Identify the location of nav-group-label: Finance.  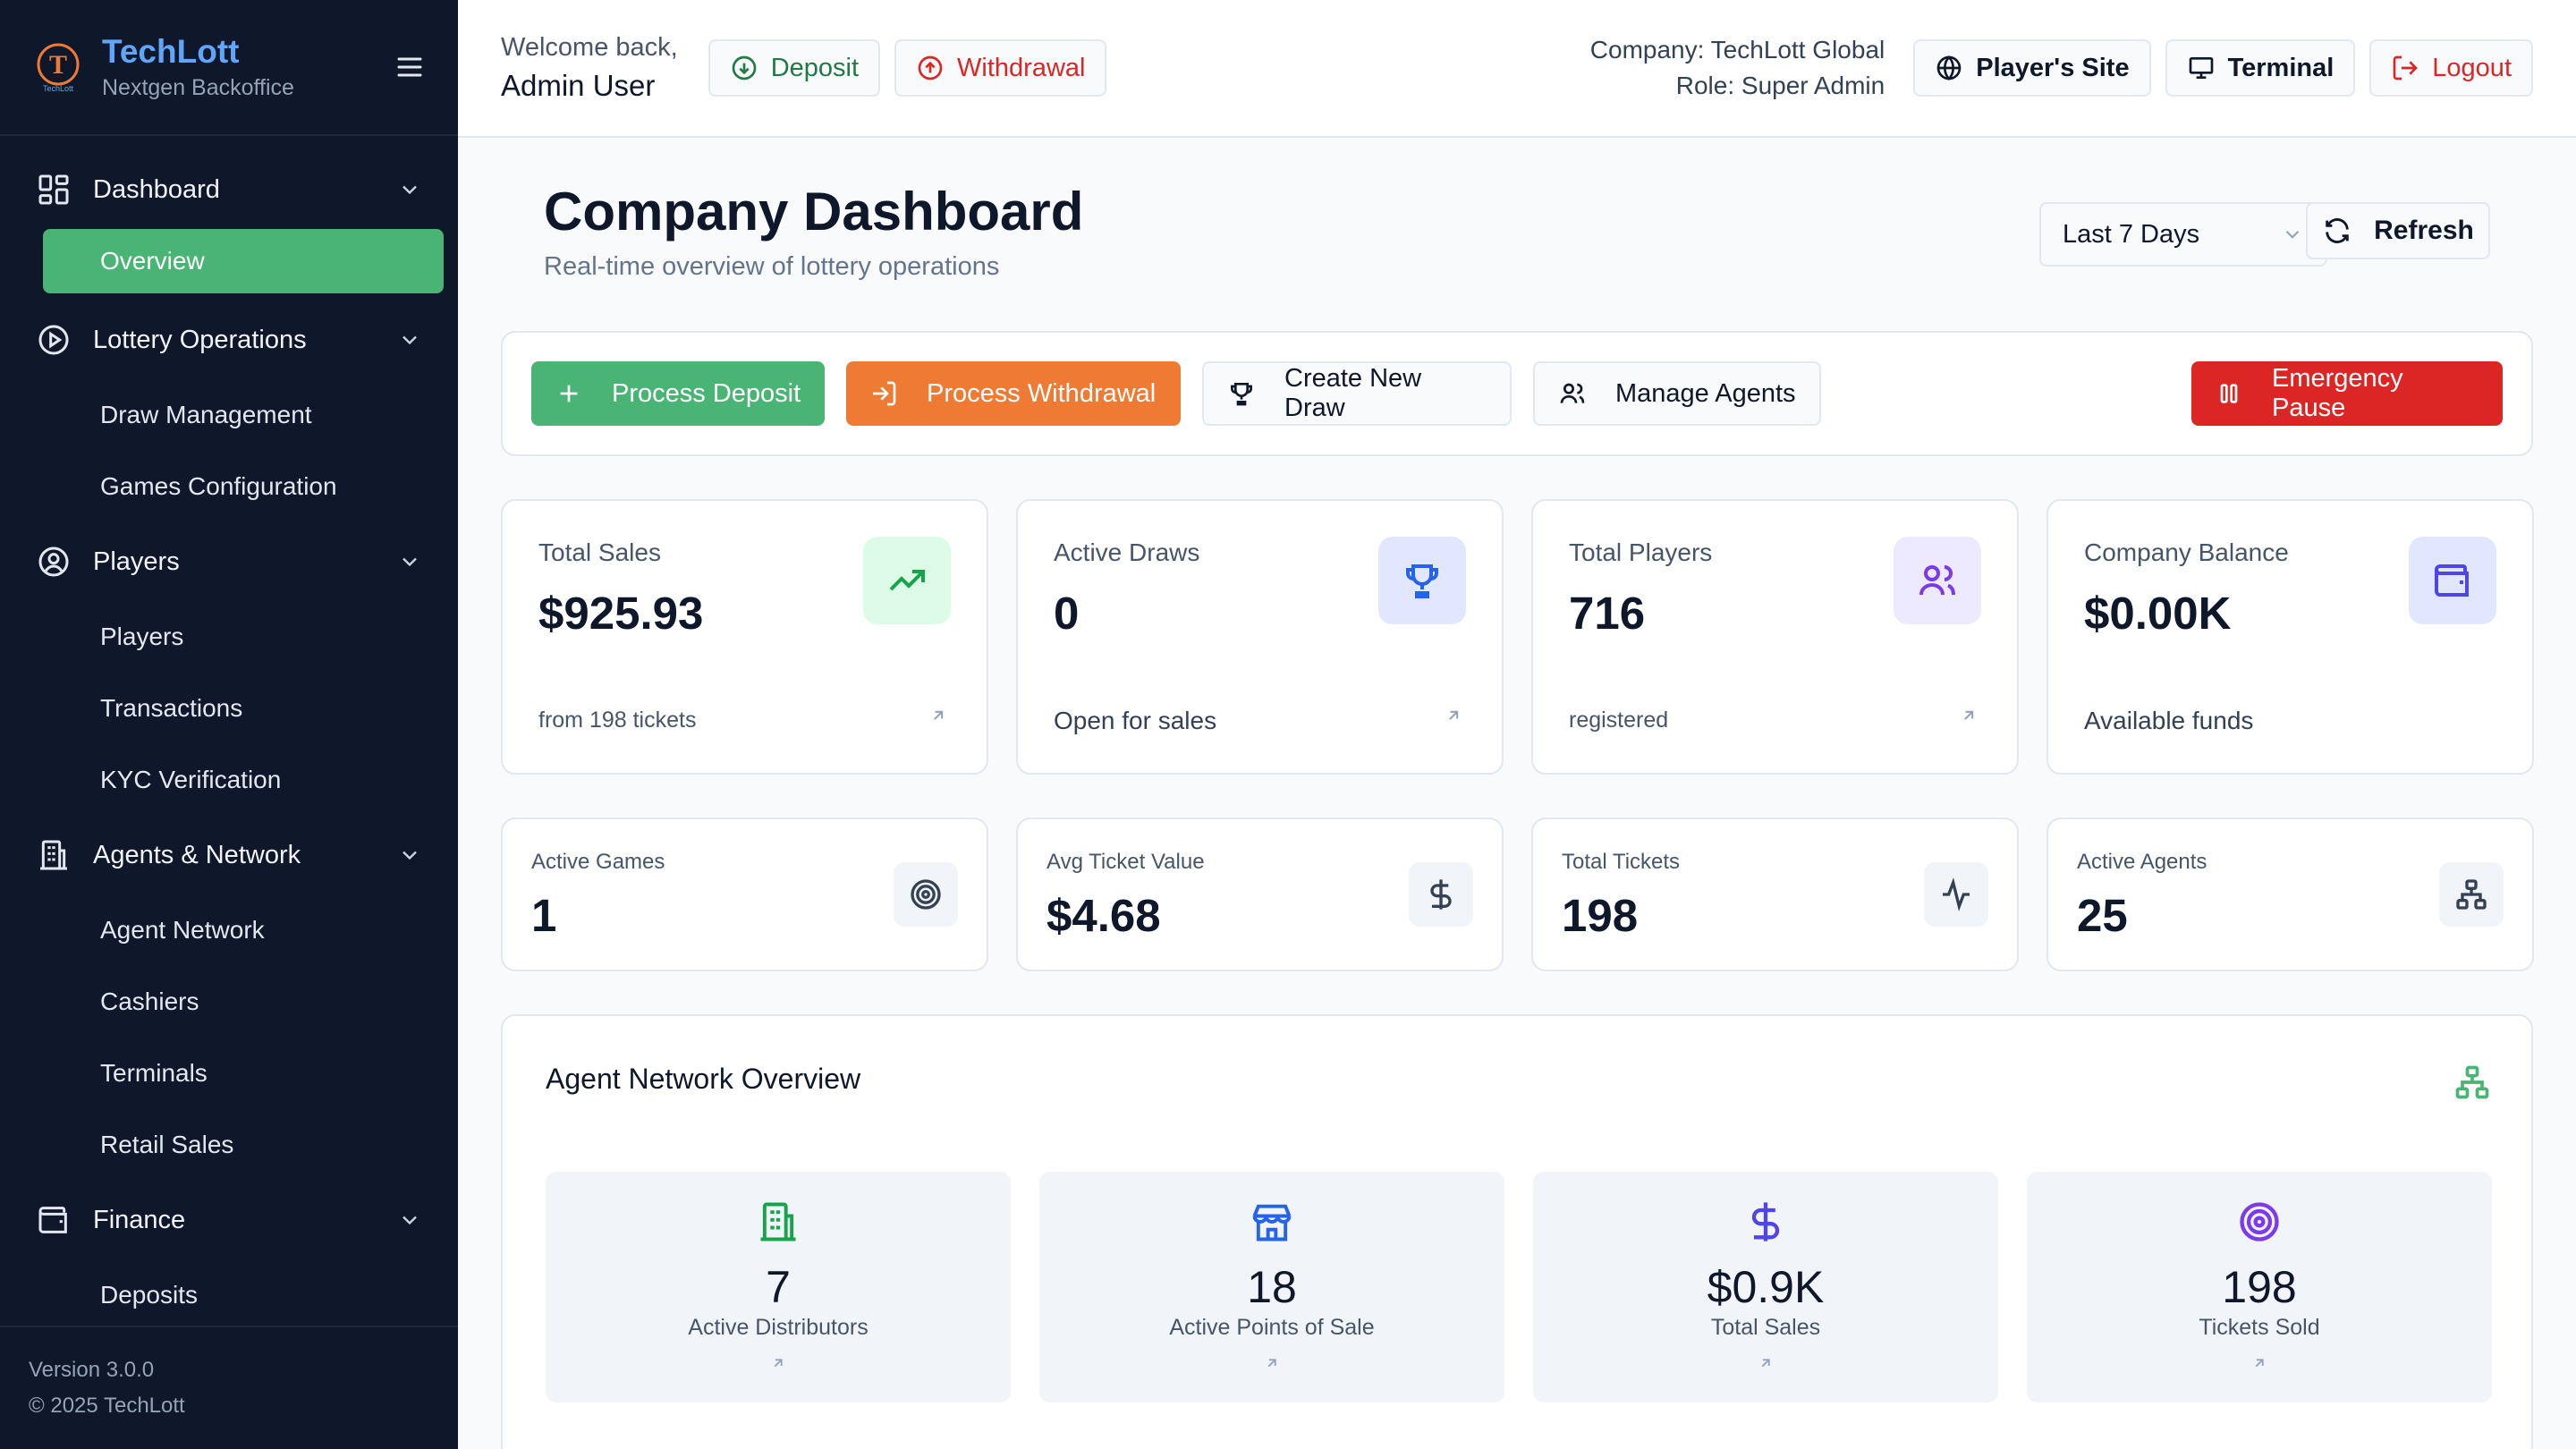
(139, 1219).